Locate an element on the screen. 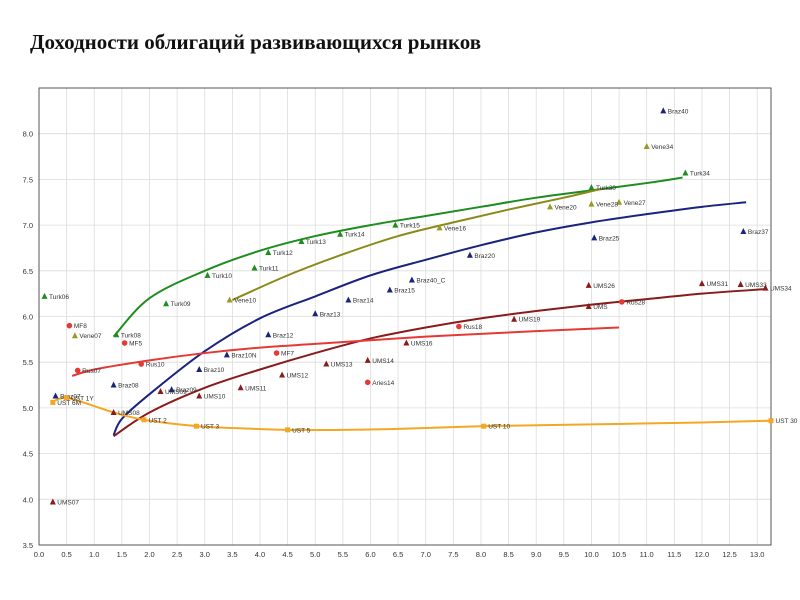 The width and height of the screenshot is (800, 600). point-label: Turk06 is located at coordinates (59, 297).